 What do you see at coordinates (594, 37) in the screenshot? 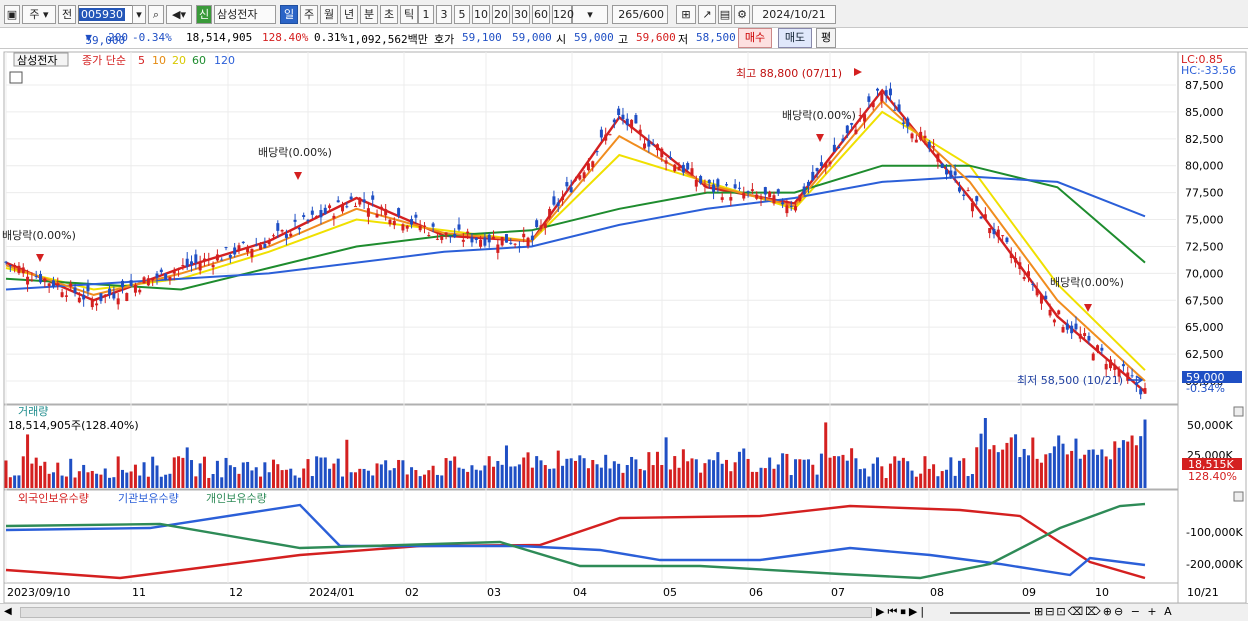
I see `open-value: 59,000` at bounding box center [594, 37].